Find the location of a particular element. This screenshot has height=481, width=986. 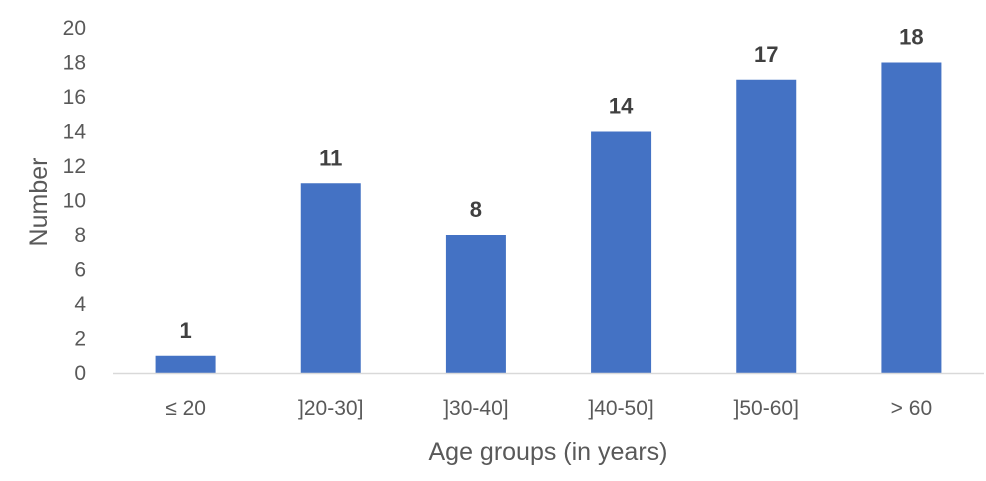

y-tick-label: 12 is located at coordinates (74, 166).